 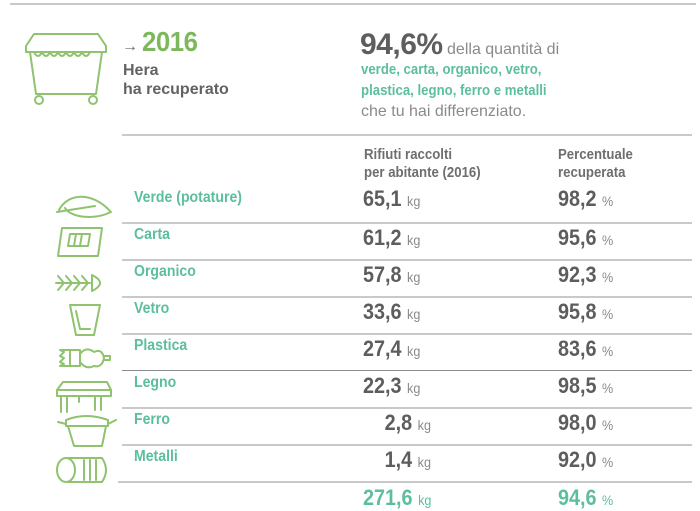 What do you see at coordinates (152, 308) in the screenshot?
I see `row-label: Vetro` at bounding box center [152, 308].